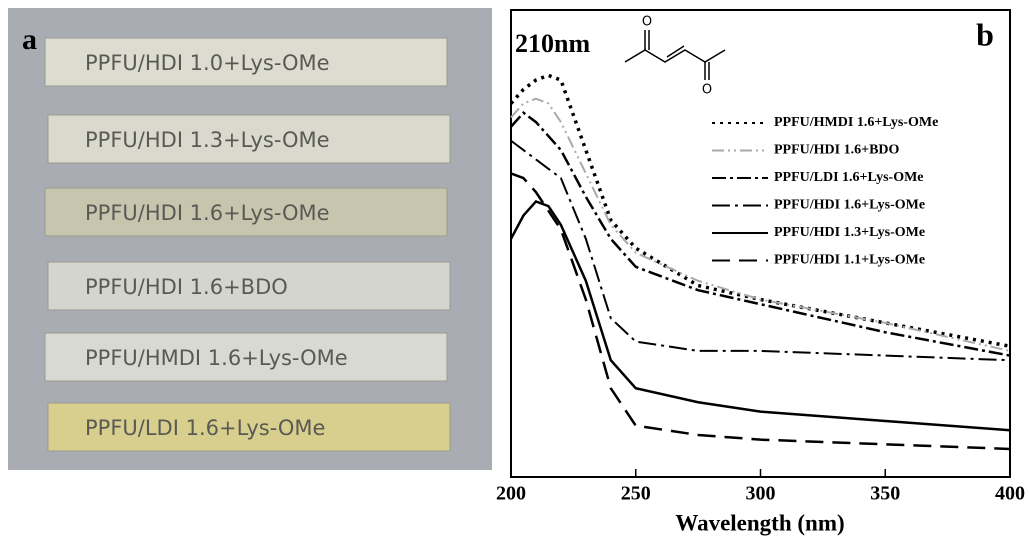 This screenshot has height=543, width=1029. I want to click on strip-label: PPFU/HMDI 1.6+Lys-OMe, so click(216, 358).